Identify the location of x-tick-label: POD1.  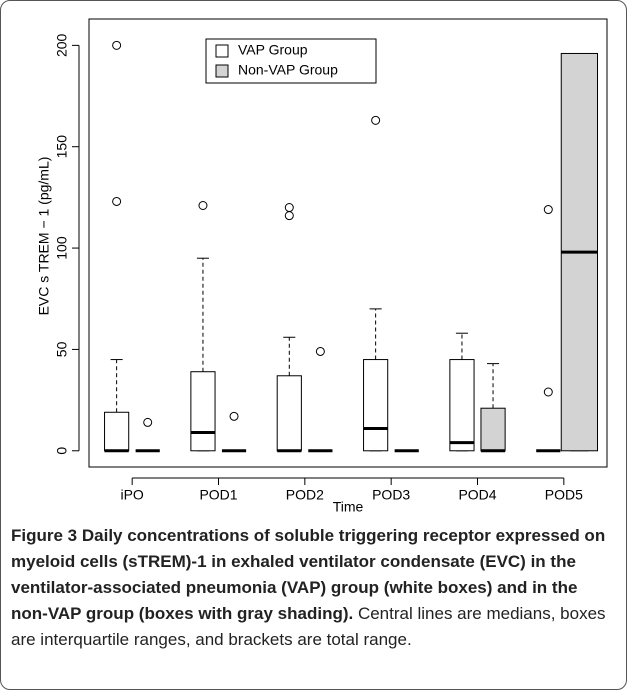
(218, 495).